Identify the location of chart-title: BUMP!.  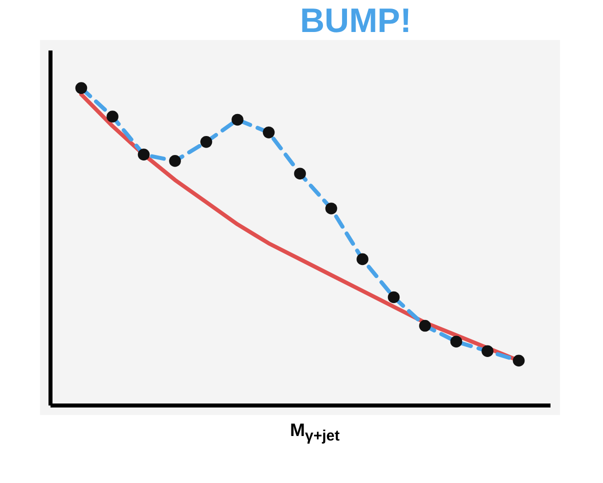
(356, 21).